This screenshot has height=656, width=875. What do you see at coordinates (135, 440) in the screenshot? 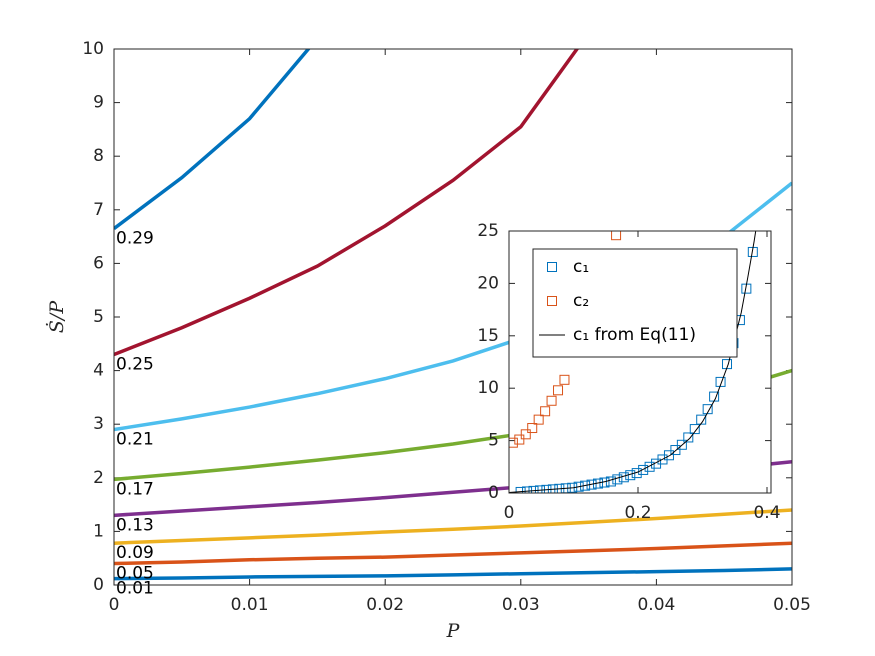
I see `curve-label: 0.21` at bounding box center [135, 440].